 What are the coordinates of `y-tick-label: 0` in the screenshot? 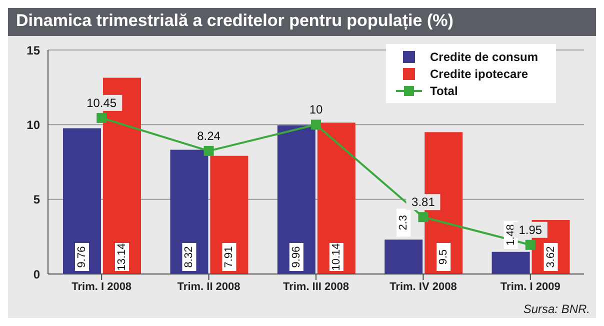 It's located at (36, 274).